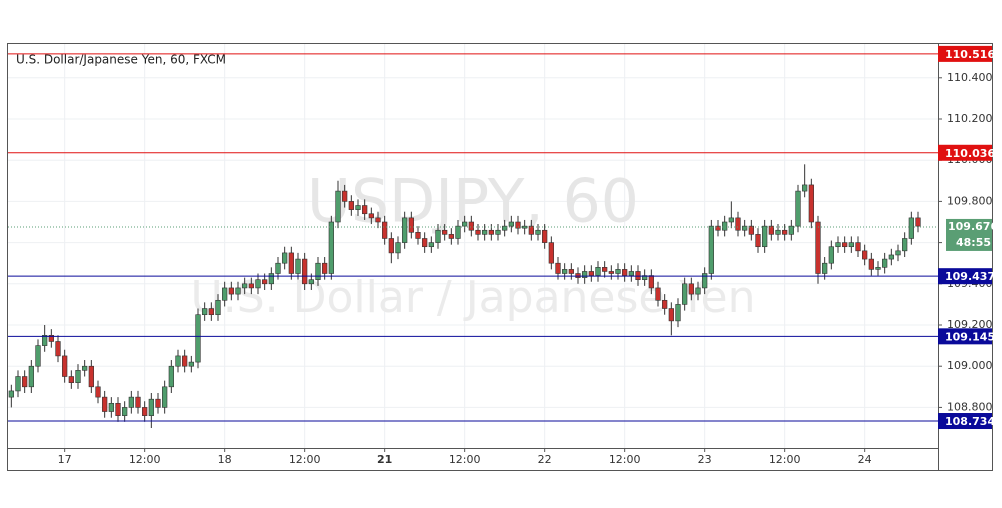 The height and width of the screenshot is (508, 1002). I want to click on x-tick-label: 23, so click(705, 459).